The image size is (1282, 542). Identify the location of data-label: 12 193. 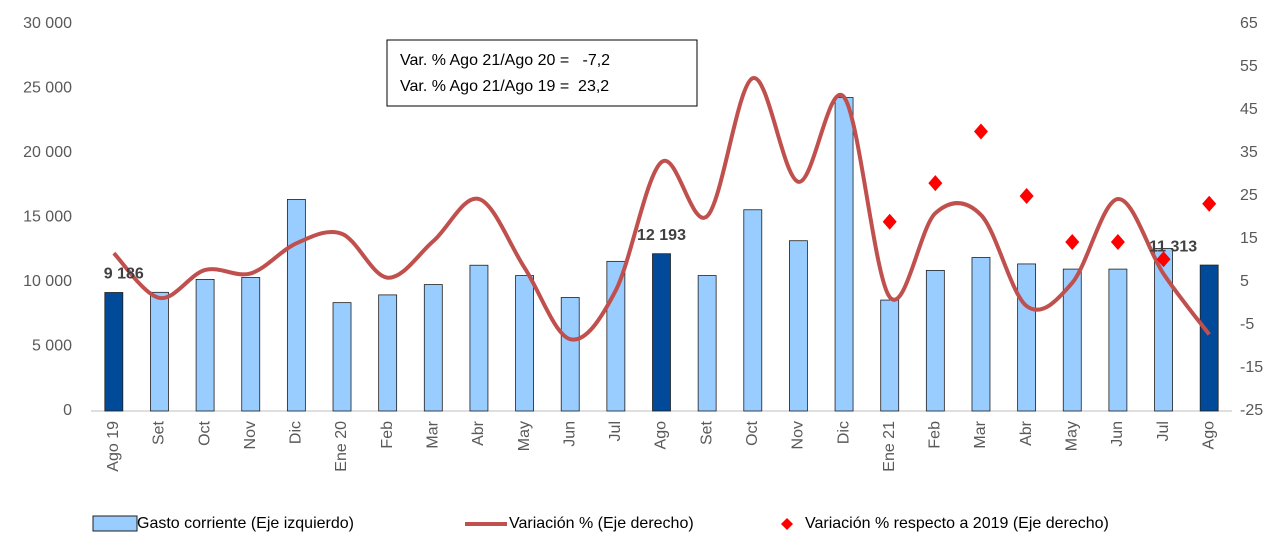
(661, 235).